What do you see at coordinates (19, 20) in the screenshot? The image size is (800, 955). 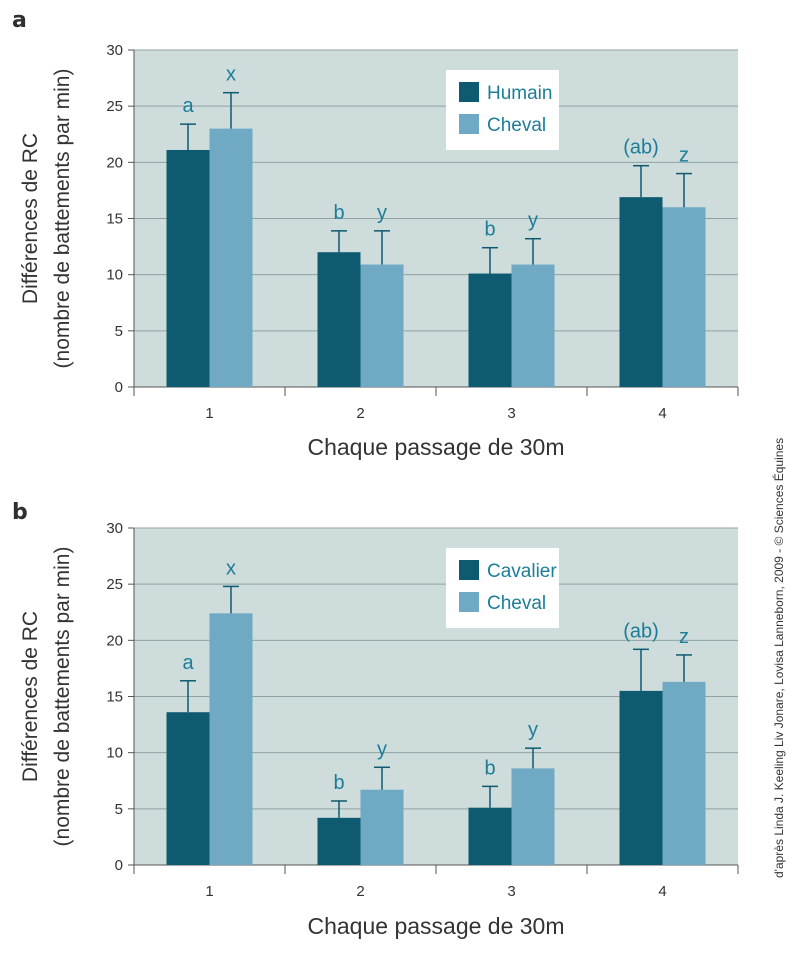 I see `panel-label: a` at bounding box center [19, 20].